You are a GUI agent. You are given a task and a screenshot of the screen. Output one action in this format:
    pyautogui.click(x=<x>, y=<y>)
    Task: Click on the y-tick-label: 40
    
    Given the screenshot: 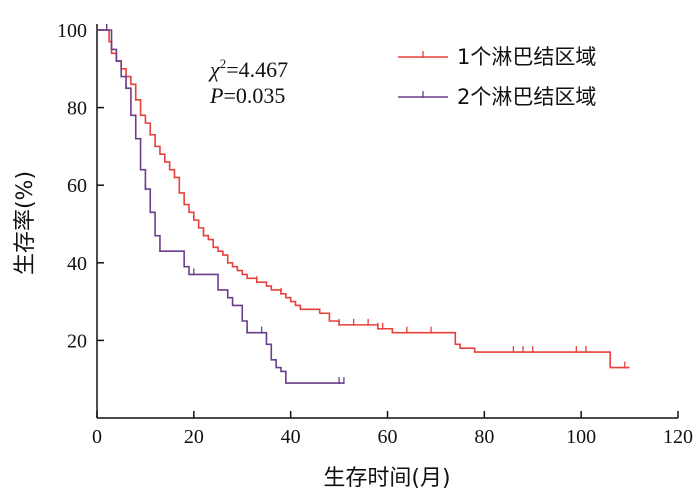 What is the action you would take?
    pyautogui.click(x=77, y=264)
    